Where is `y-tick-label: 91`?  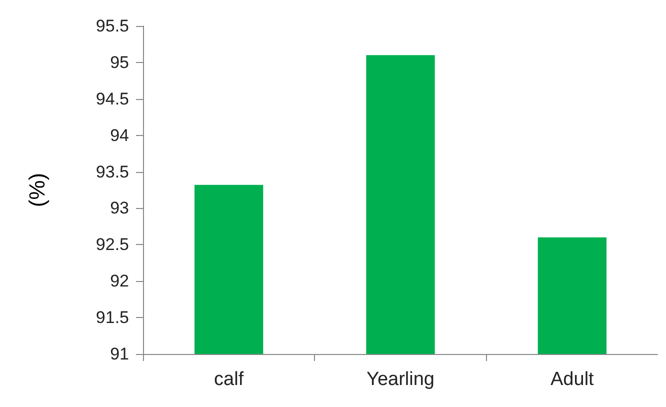 y-tick-label: 91 is located at coordinates (119, 354).